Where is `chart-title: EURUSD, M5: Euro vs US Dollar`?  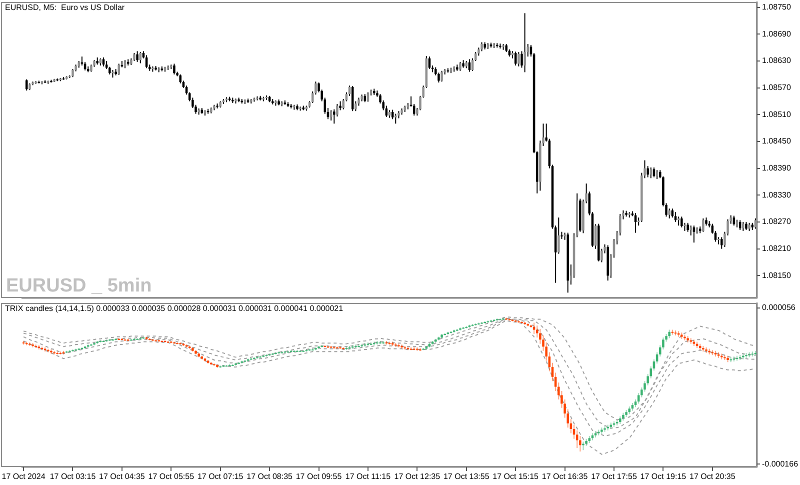 chart-title: EURUSD, M5: Euro vs US Dollar is located at coordinates (65, 7).